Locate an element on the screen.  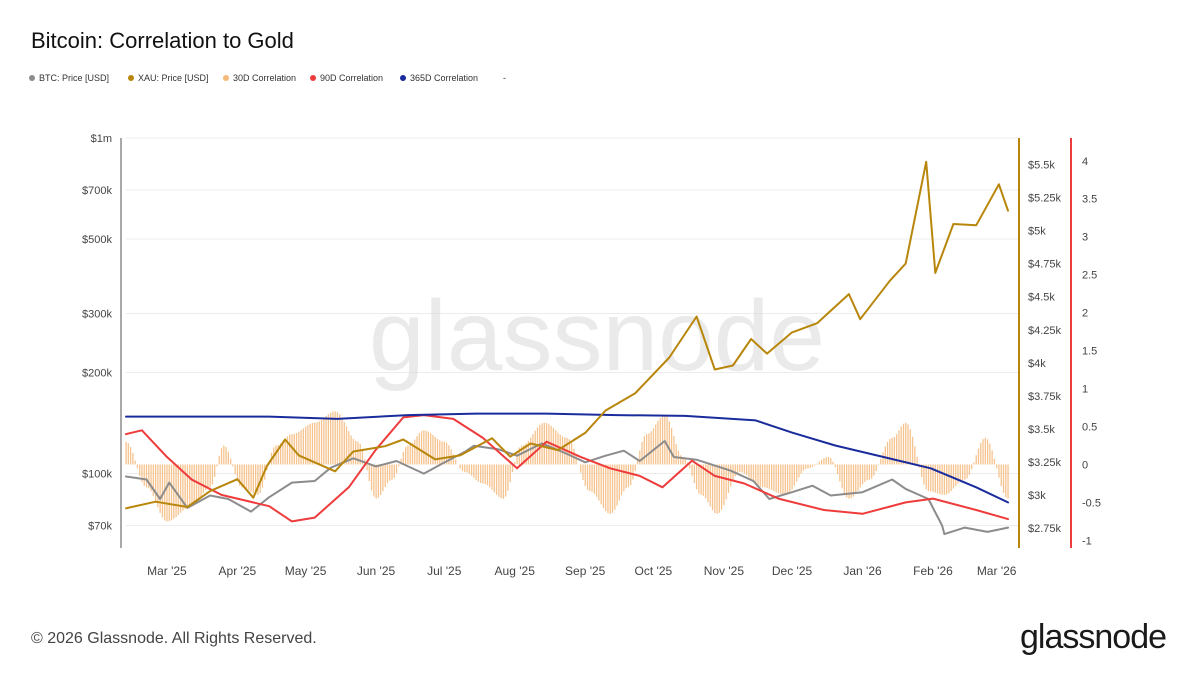
chart-title: Bitcoin: Correlation to Gold is located at coordinates (162, 40).